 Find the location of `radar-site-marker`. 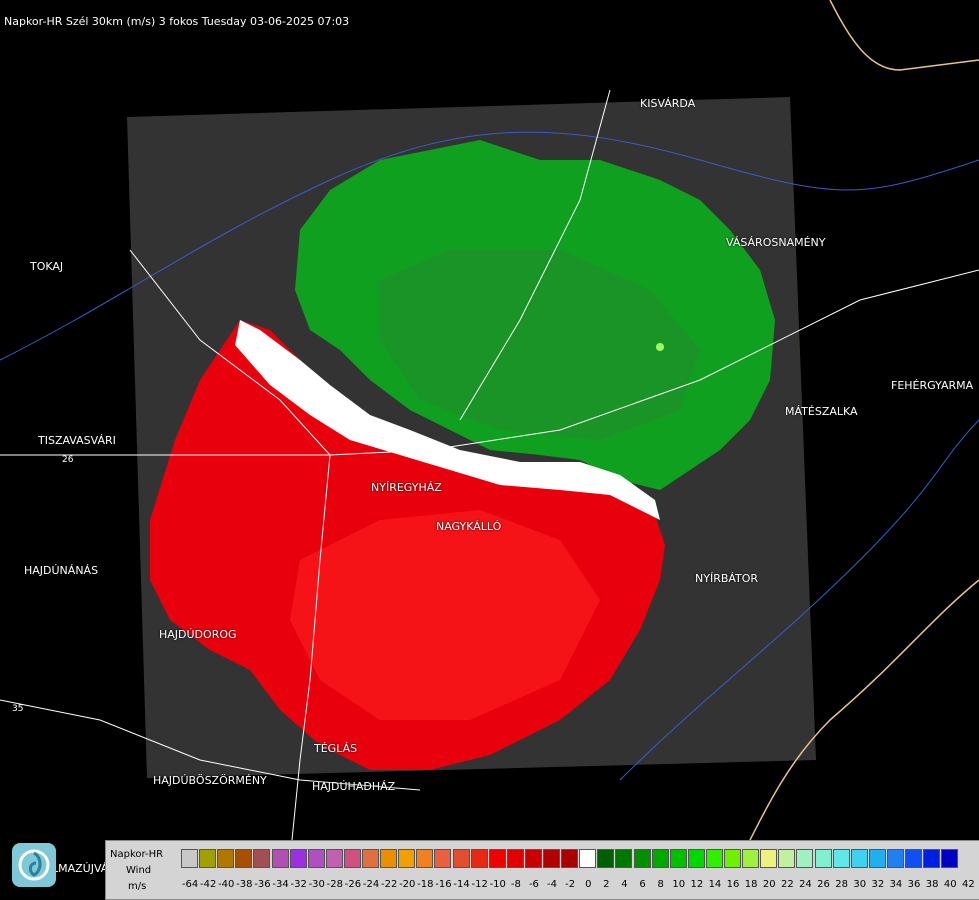

radar-site-marker is located at coordinates (660, 347).